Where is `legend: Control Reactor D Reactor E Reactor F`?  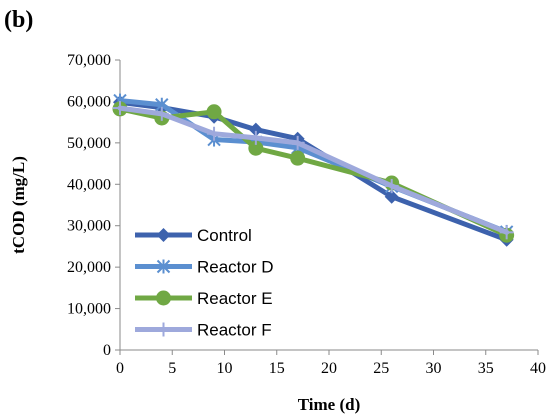
legend: Control Reactor D Reactor E Reactor F is located at coordinates (204, 283).